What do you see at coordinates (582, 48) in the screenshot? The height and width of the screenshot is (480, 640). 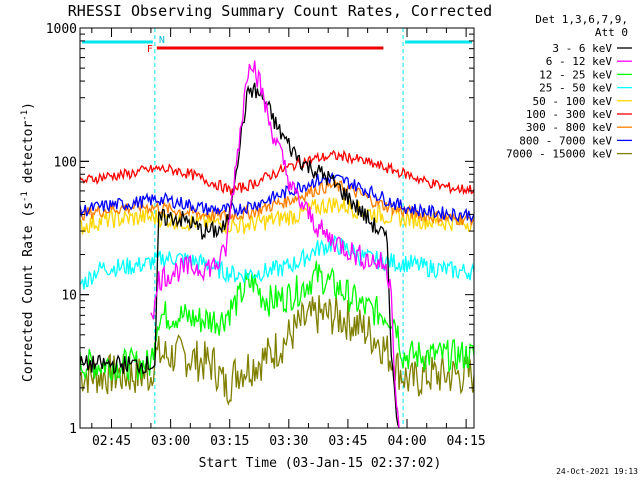 I see `legend-label: 3 - 6 keV` at bounding box center [582, 48].